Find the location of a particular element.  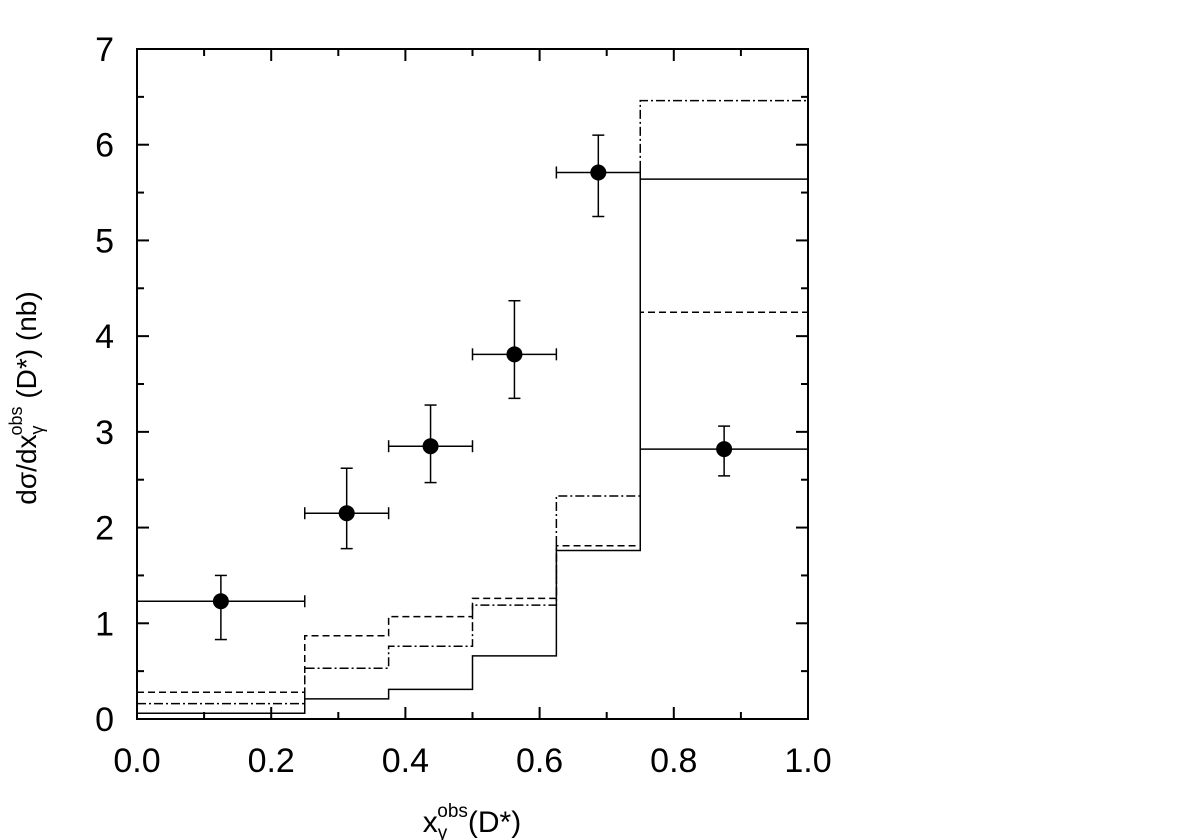

x-axis-label-sub: γ is located at coordinates (443, 831).